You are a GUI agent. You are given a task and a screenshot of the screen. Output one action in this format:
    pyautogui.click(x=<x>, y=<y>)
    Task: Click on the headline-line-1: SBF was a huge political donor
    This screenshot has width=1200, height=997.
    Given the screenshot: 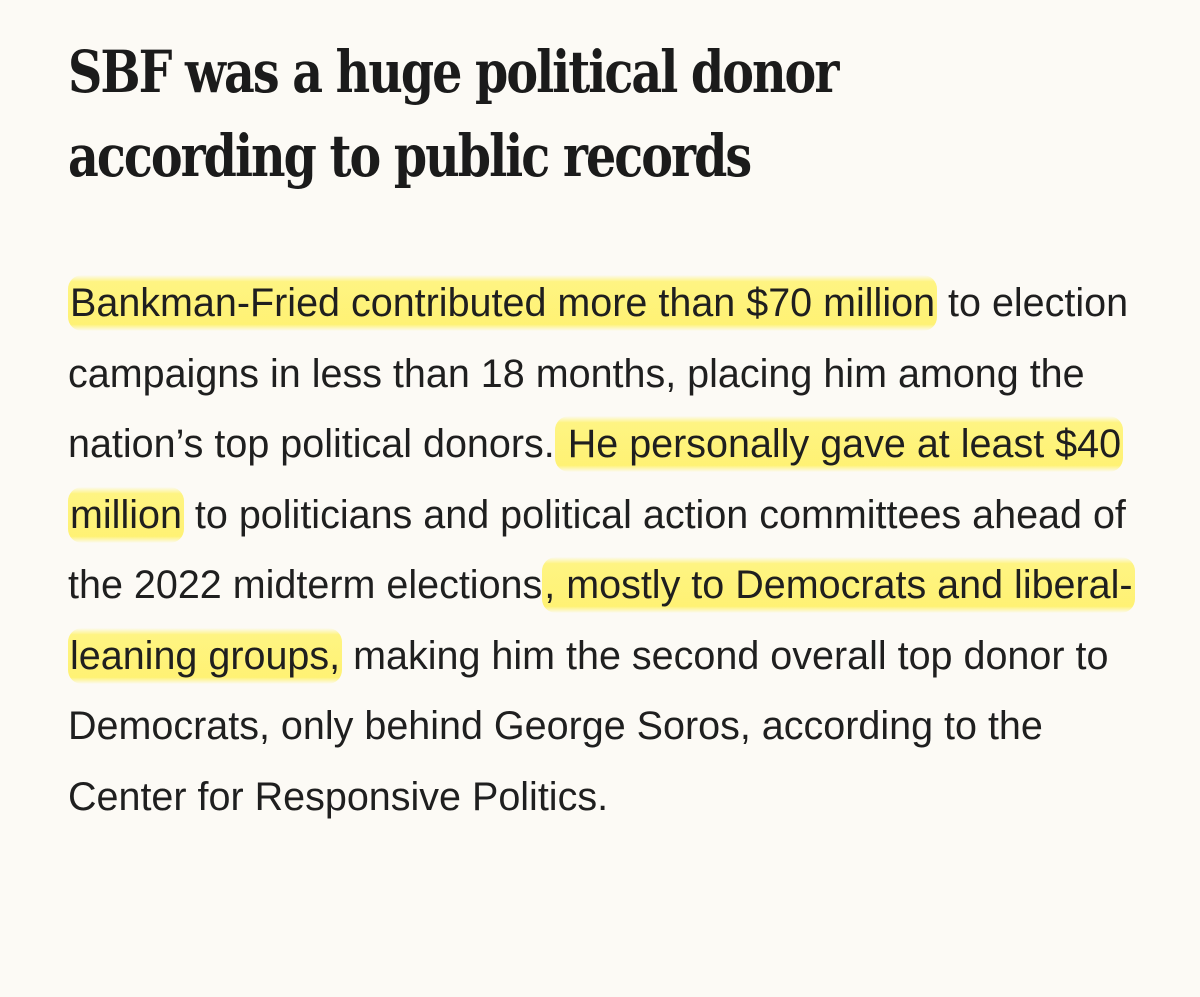 What is the action you would take?
    pyautogui.click(x=453, y=72)
    